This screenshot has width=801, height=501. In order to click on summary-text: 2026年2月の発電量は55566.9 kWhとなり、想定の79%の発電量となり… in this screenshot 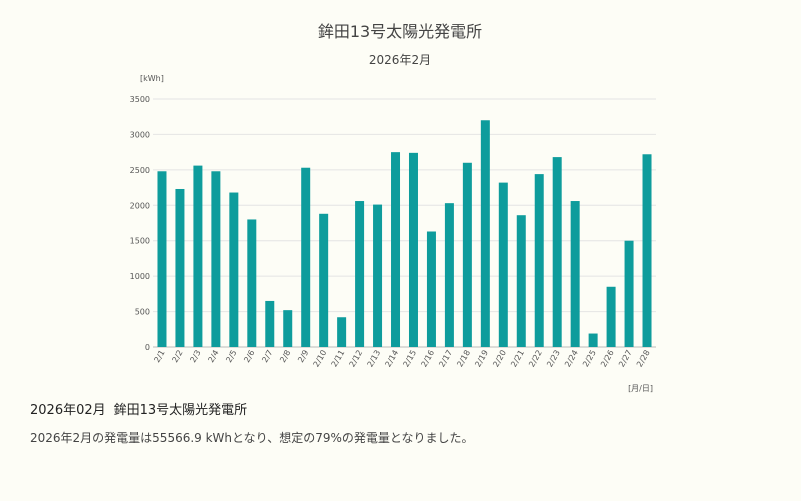, I will do `click(252, 438)`.